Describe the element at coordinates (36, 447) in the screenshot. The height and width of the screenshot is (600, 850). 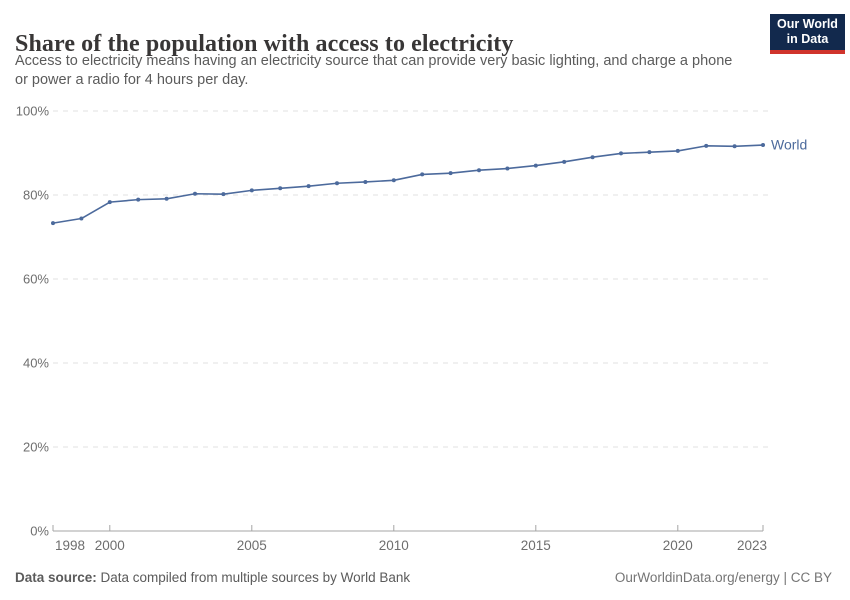
I see `y-tick-label: 20%` at that location.